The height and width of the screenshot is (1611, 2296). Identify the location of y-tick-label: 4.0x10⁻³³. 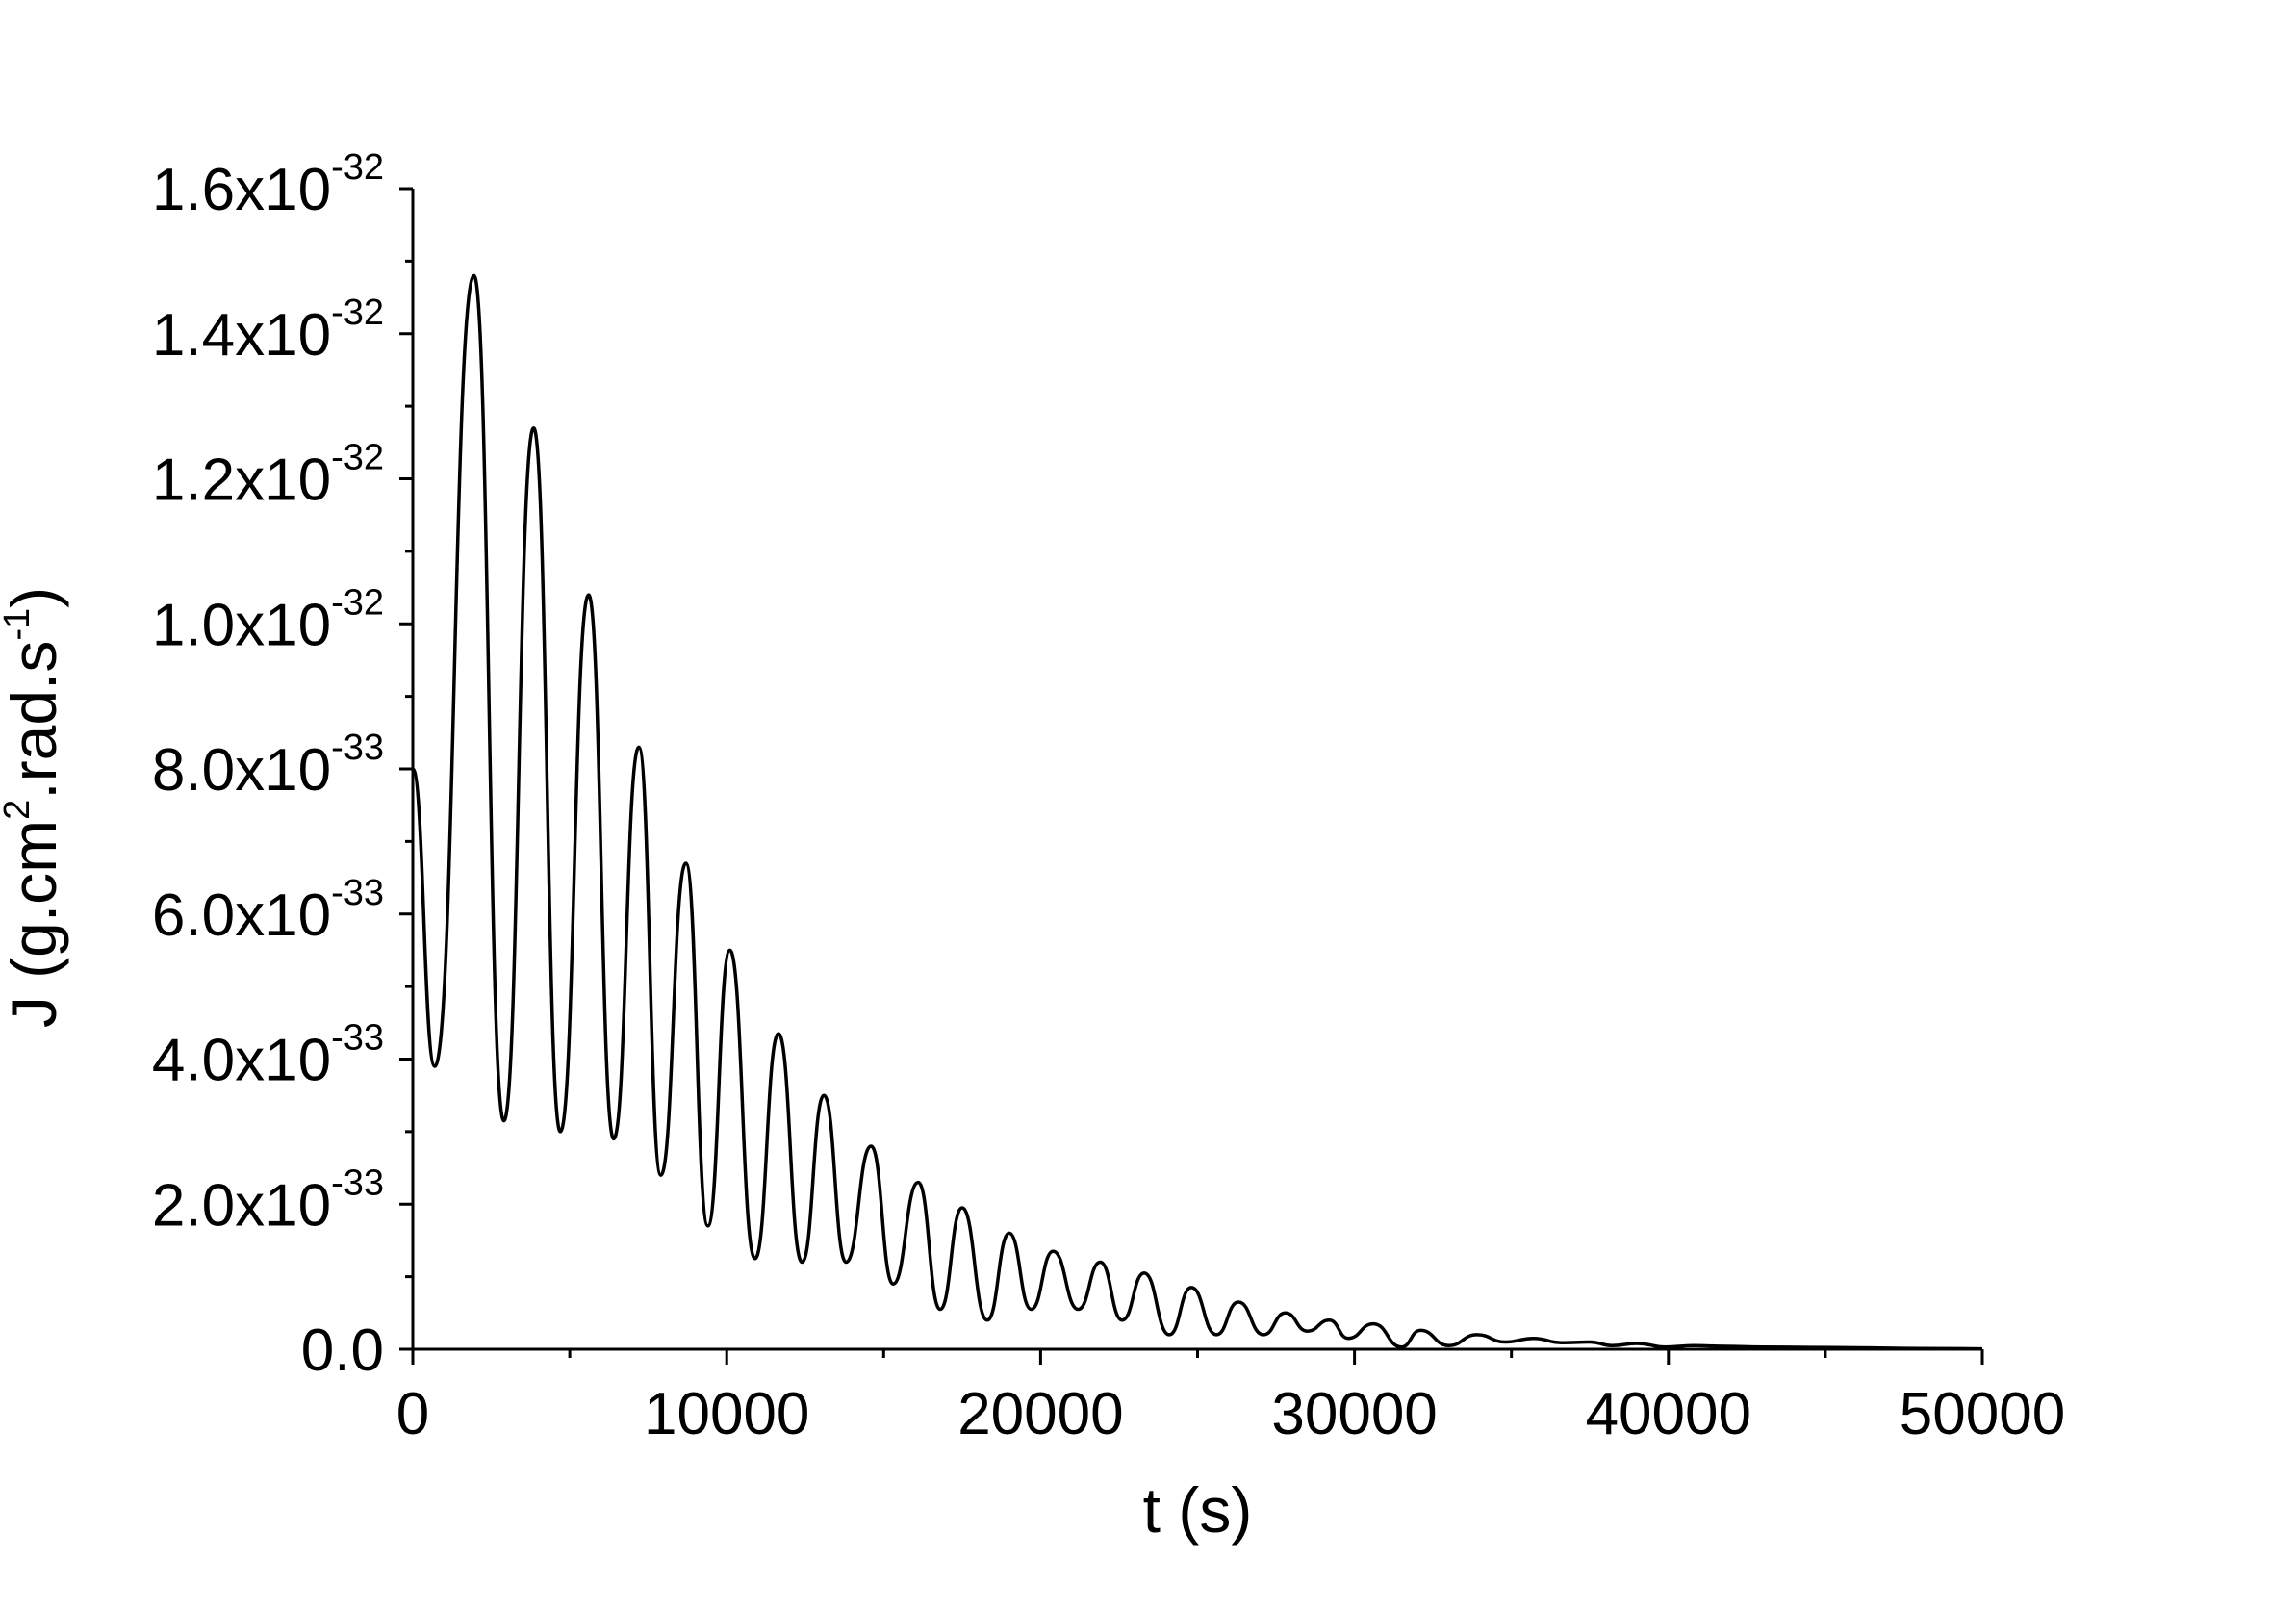
(268, 1056).